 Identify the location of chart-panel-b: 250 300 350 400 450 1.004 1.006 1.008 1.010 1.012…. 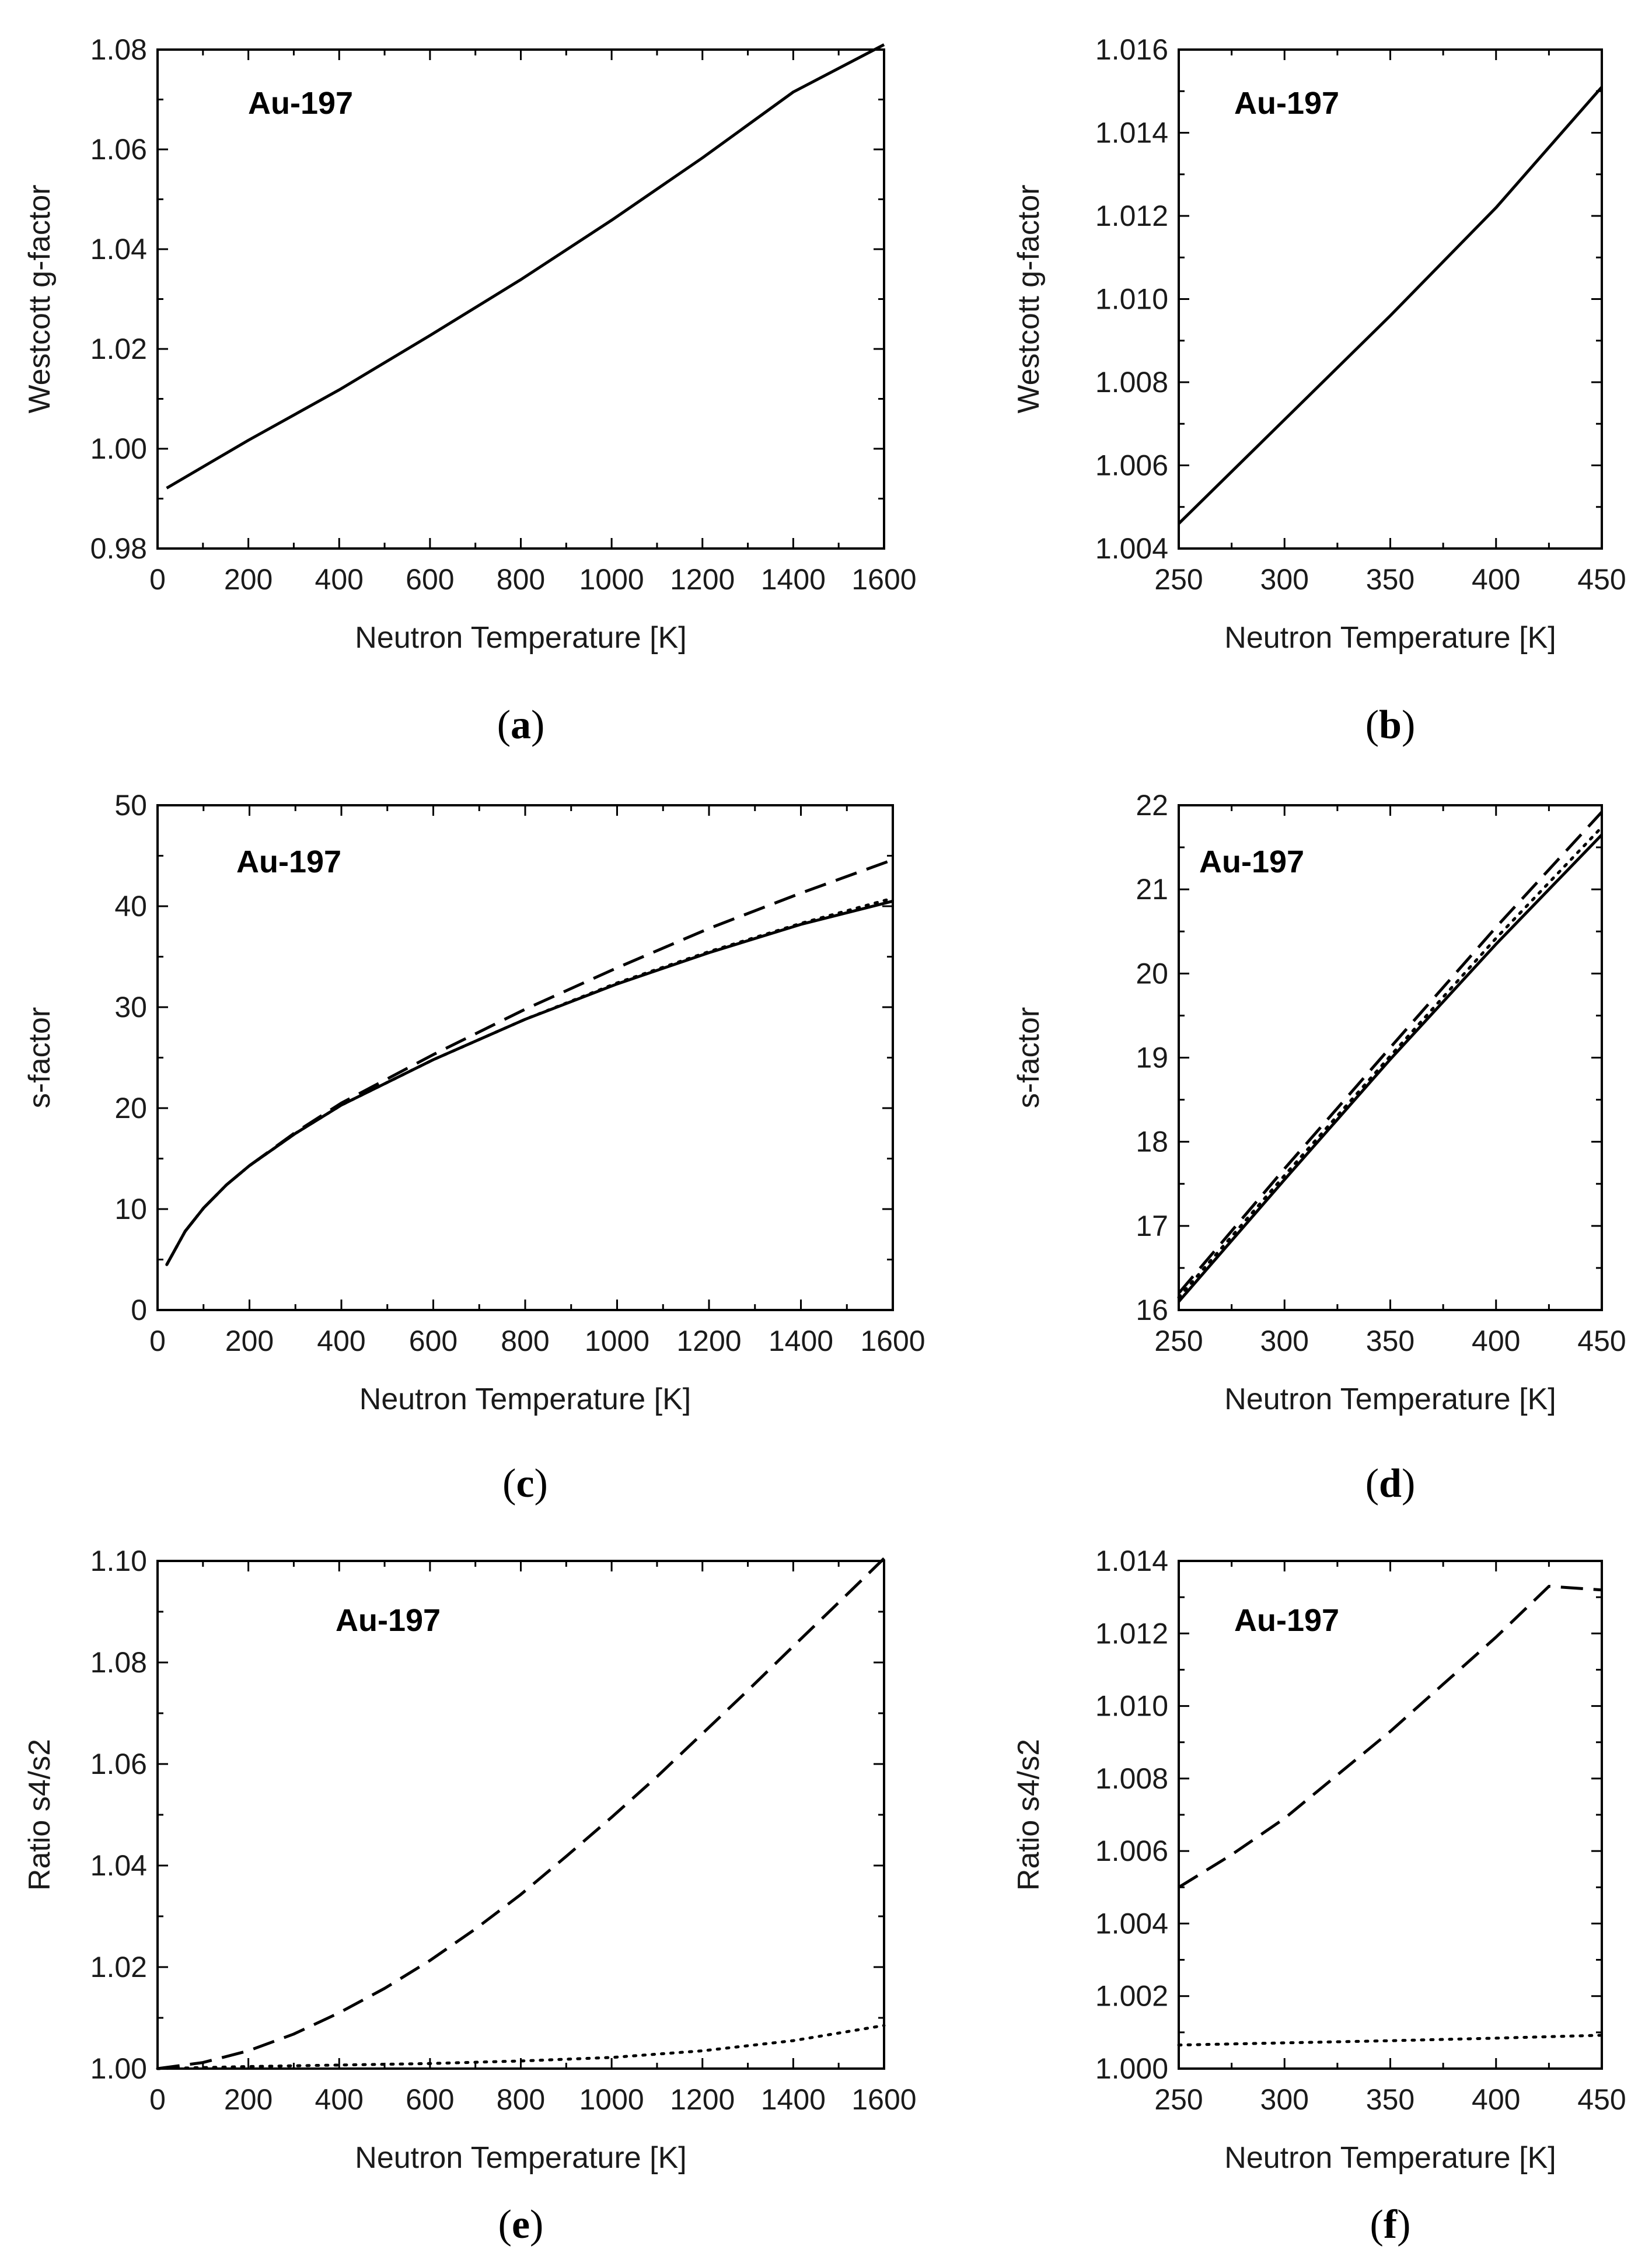
(1319, 390).